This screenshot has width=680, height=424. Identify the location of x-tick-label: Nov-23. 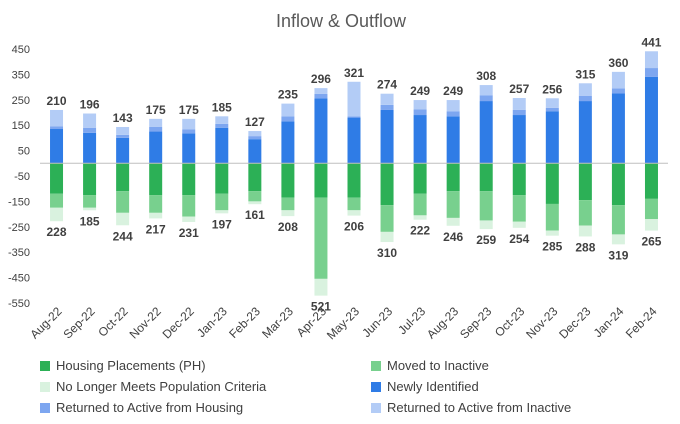
(541, 322).